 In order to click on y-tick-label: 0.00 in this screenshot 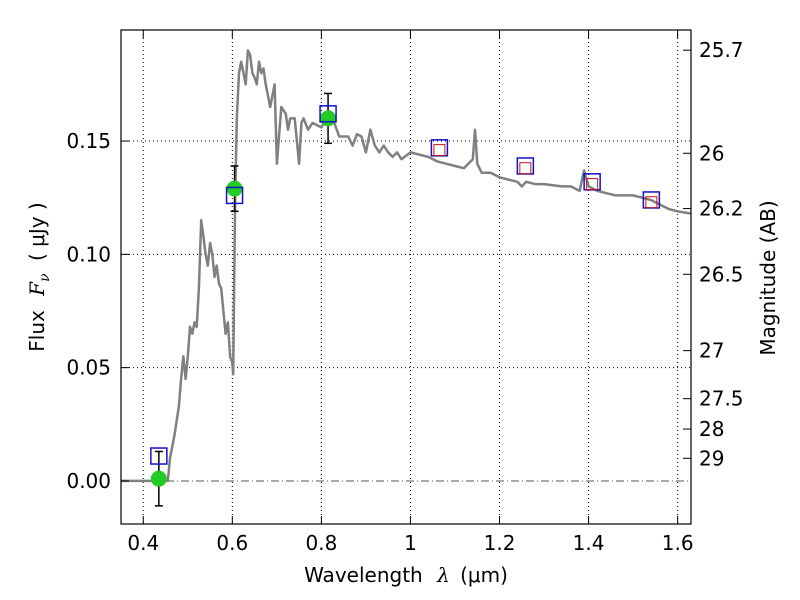, I will do `click(88, 481)`.